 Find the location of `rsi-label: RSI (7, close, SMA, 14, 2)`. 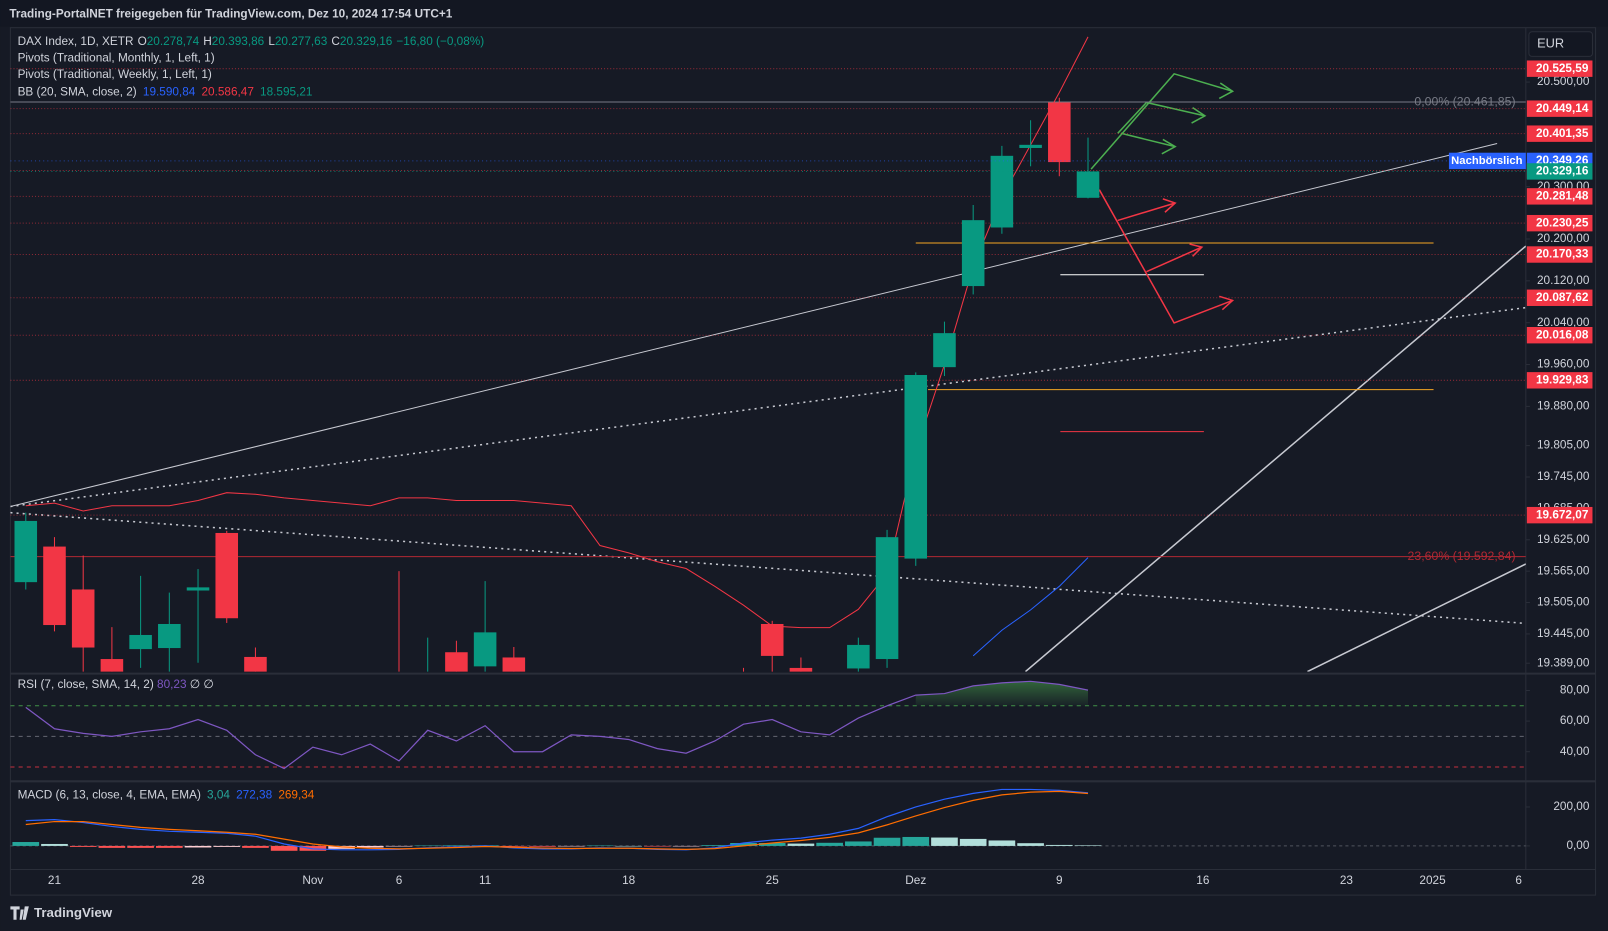

rsi-label: RSI (7, close, SMA, 14, 2) is located at coordinates (86, 684).